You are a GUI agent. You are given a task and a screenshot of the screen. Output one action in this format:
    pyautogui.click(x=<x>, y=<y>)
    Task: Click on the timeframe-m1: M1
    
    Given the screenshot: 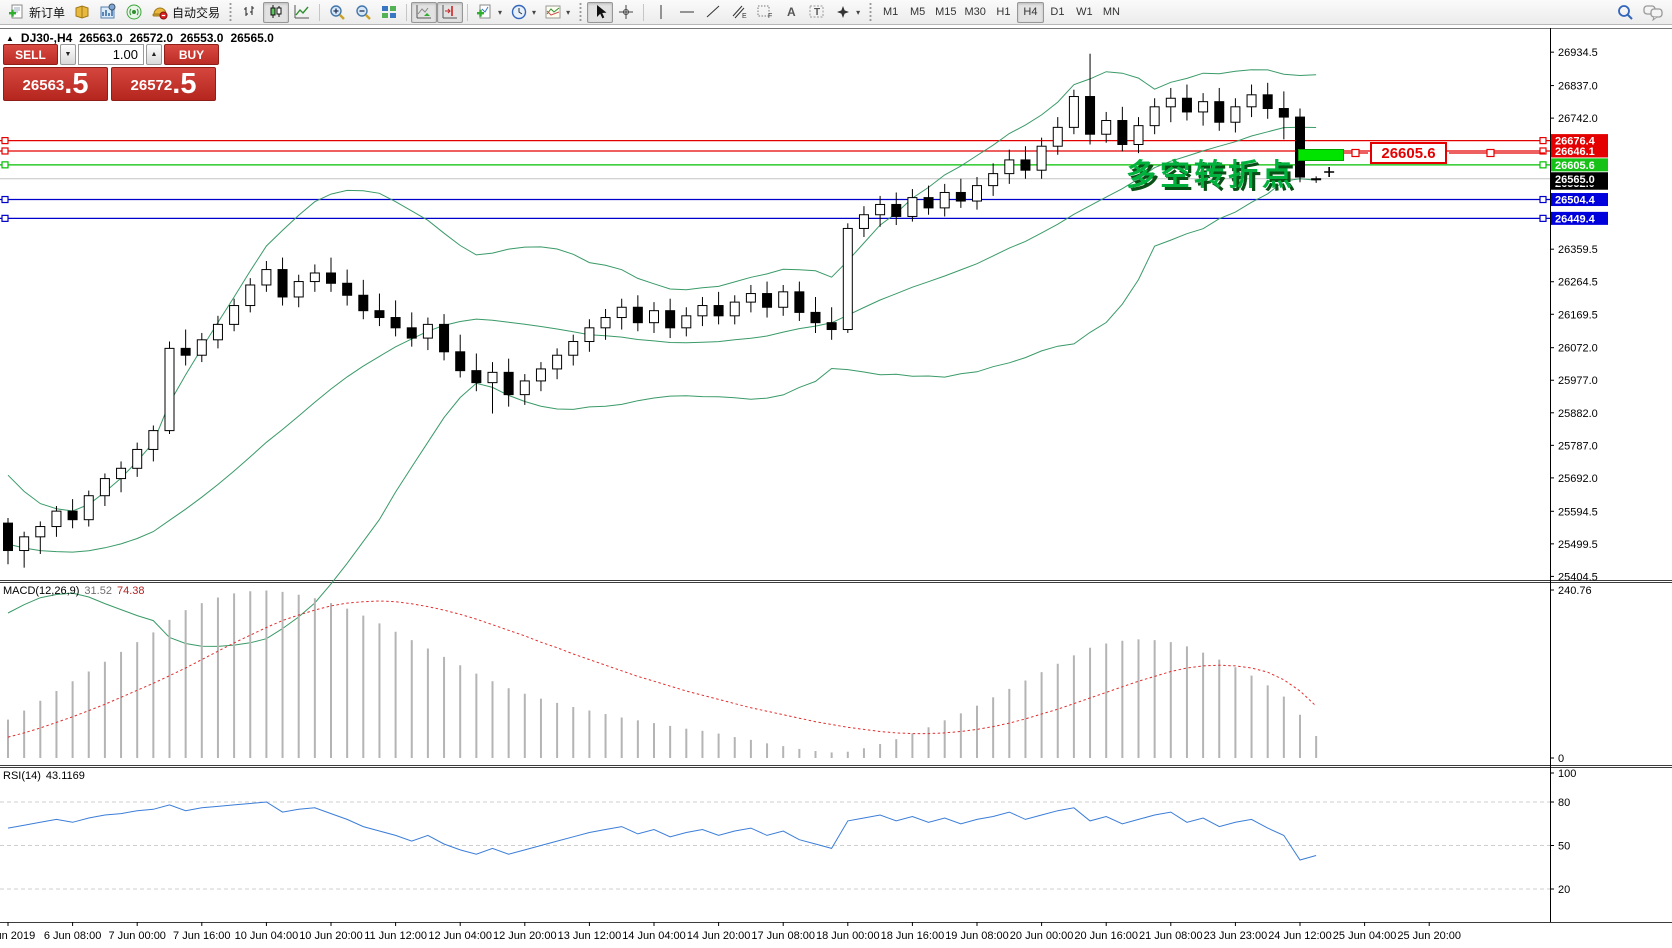 What is the action you would take?
    pyautogui.click(x=890, y=12)
    